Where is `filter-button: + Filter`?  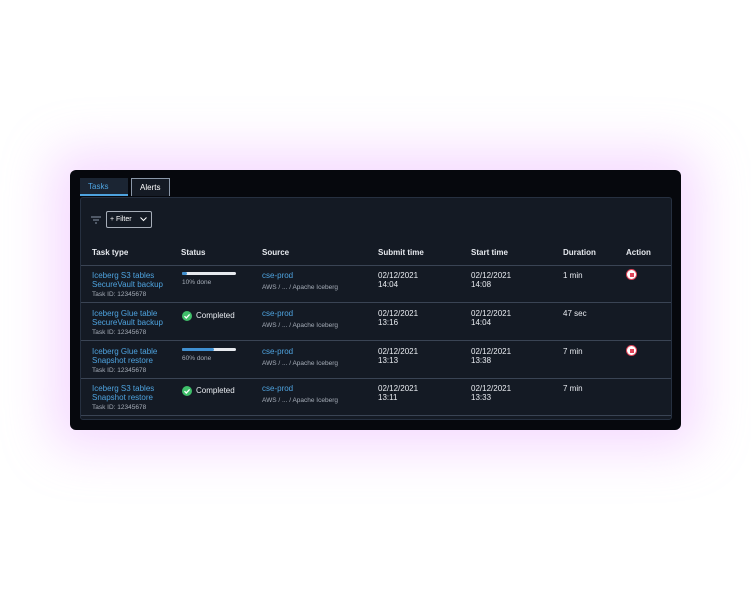 filter-button: + Filter is located at coordinates (129, 219).